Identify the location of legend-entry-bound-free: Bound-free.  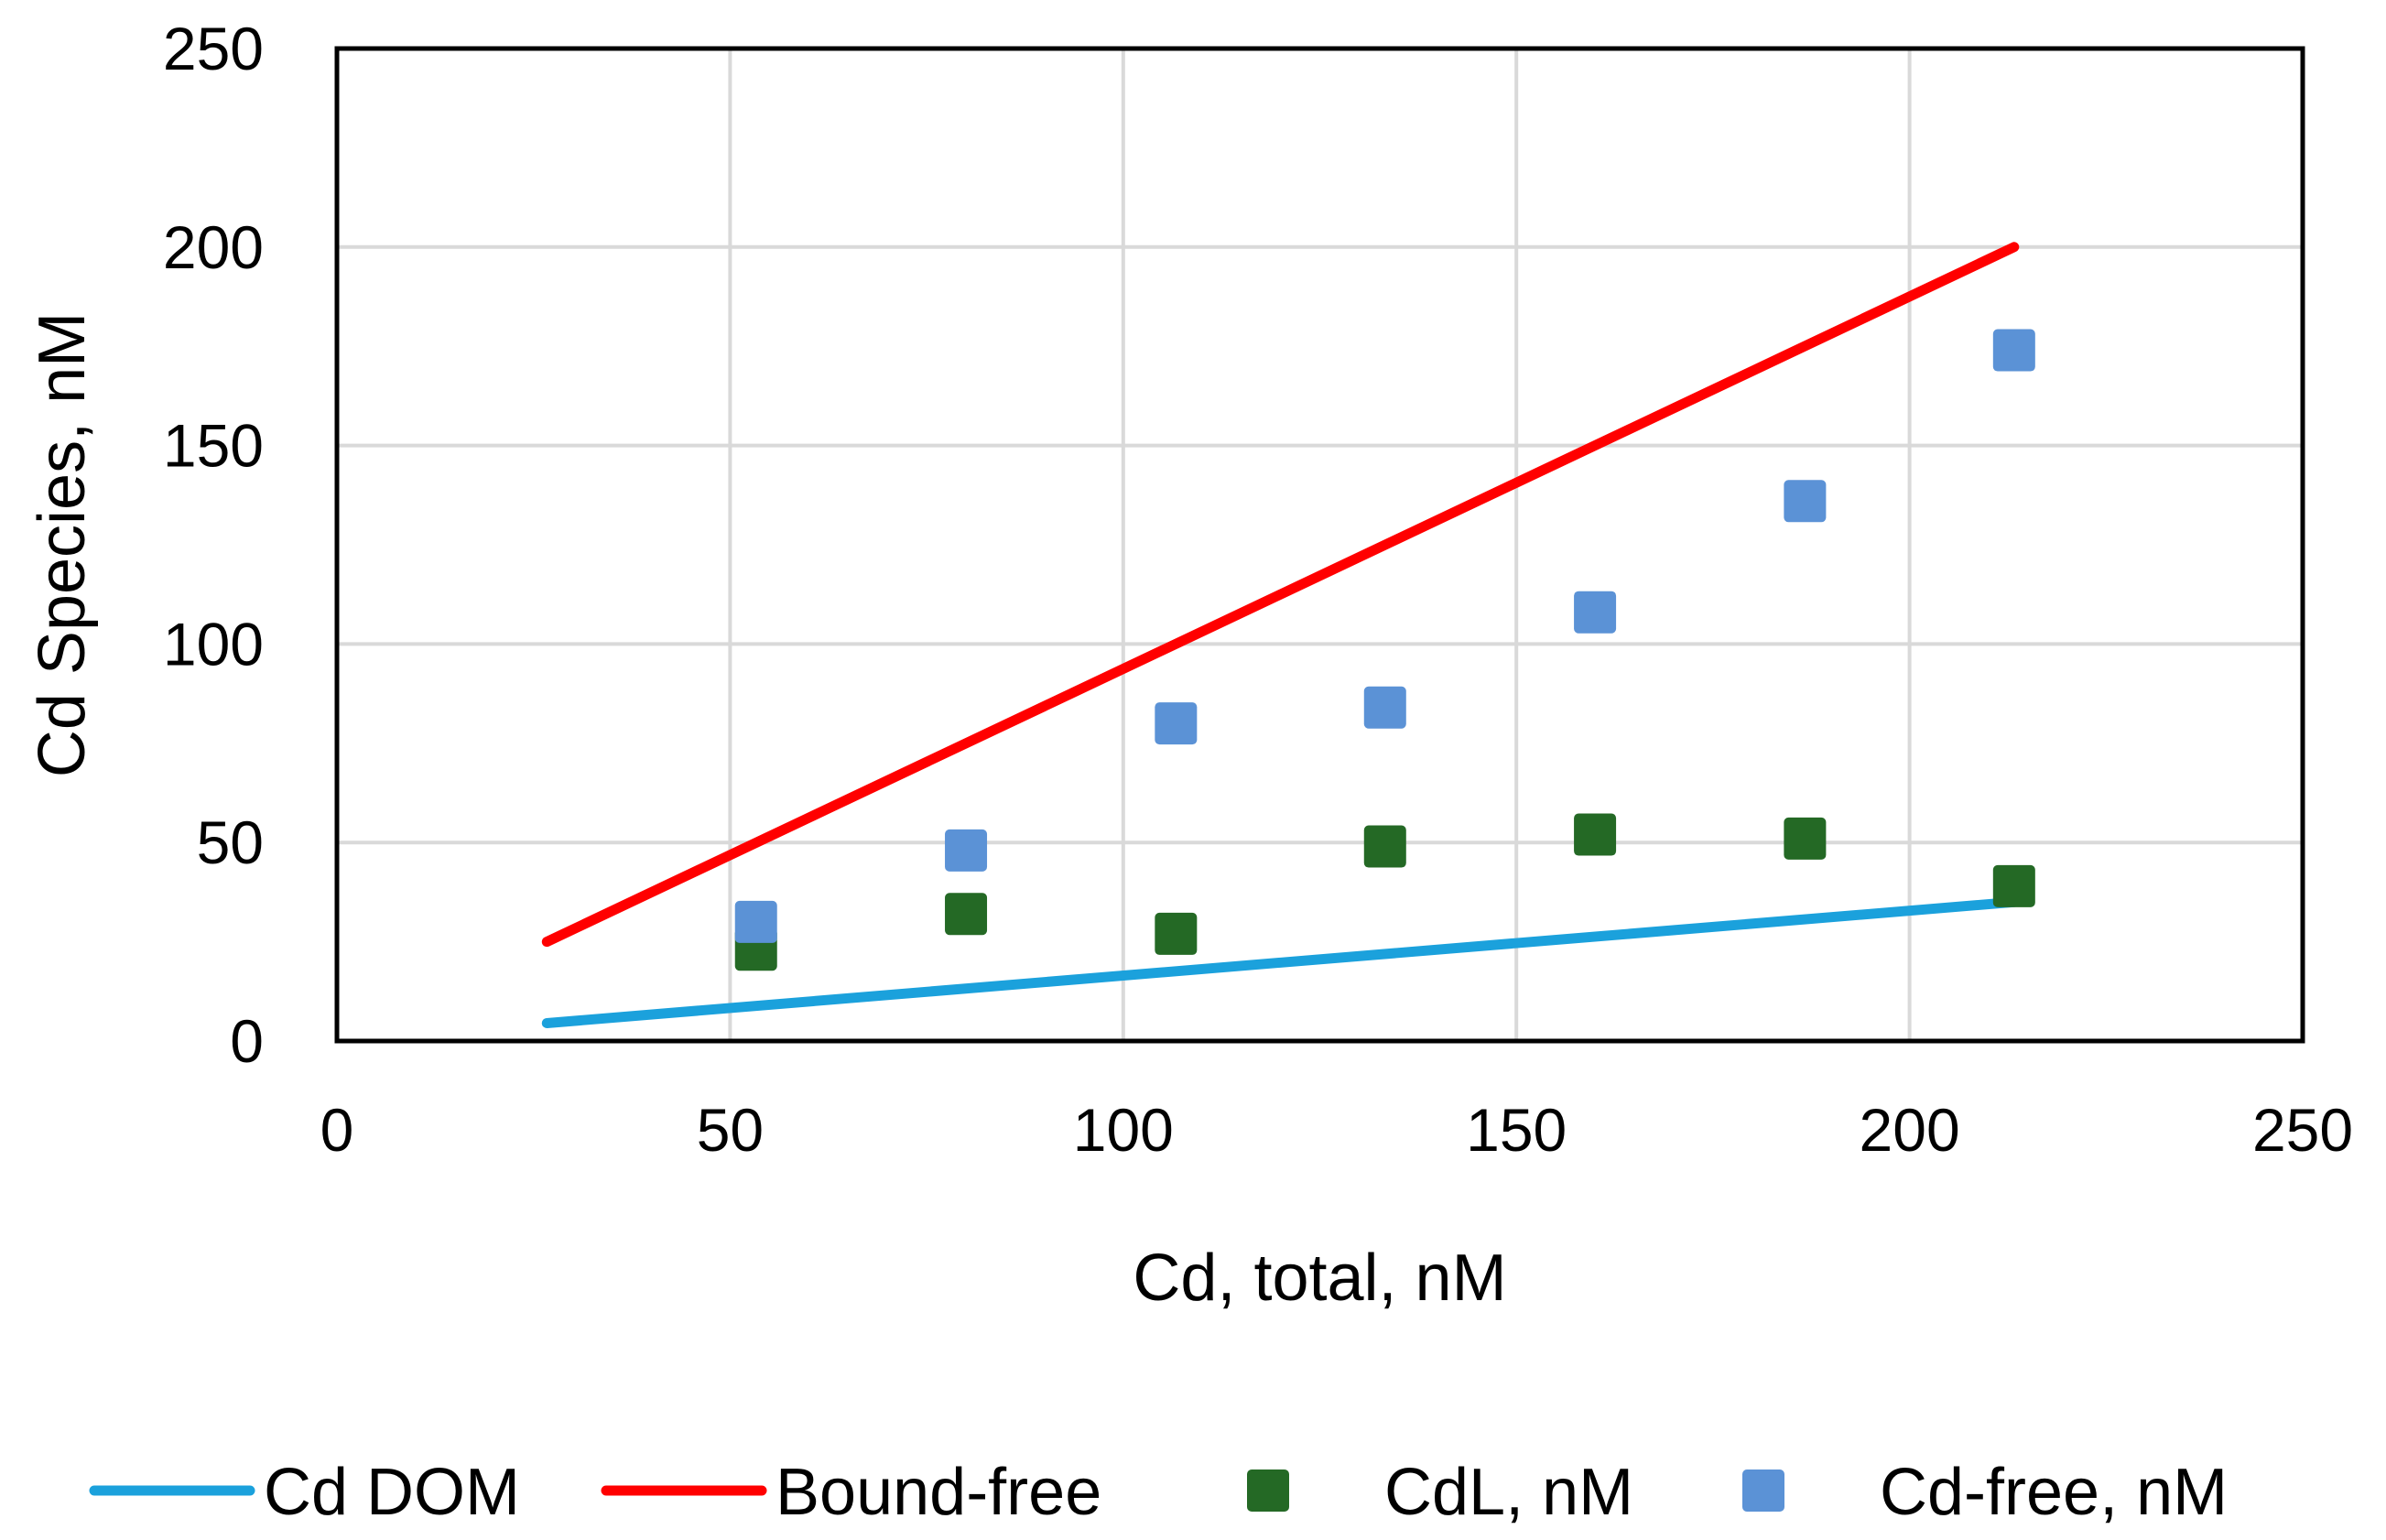
(851, 1492).